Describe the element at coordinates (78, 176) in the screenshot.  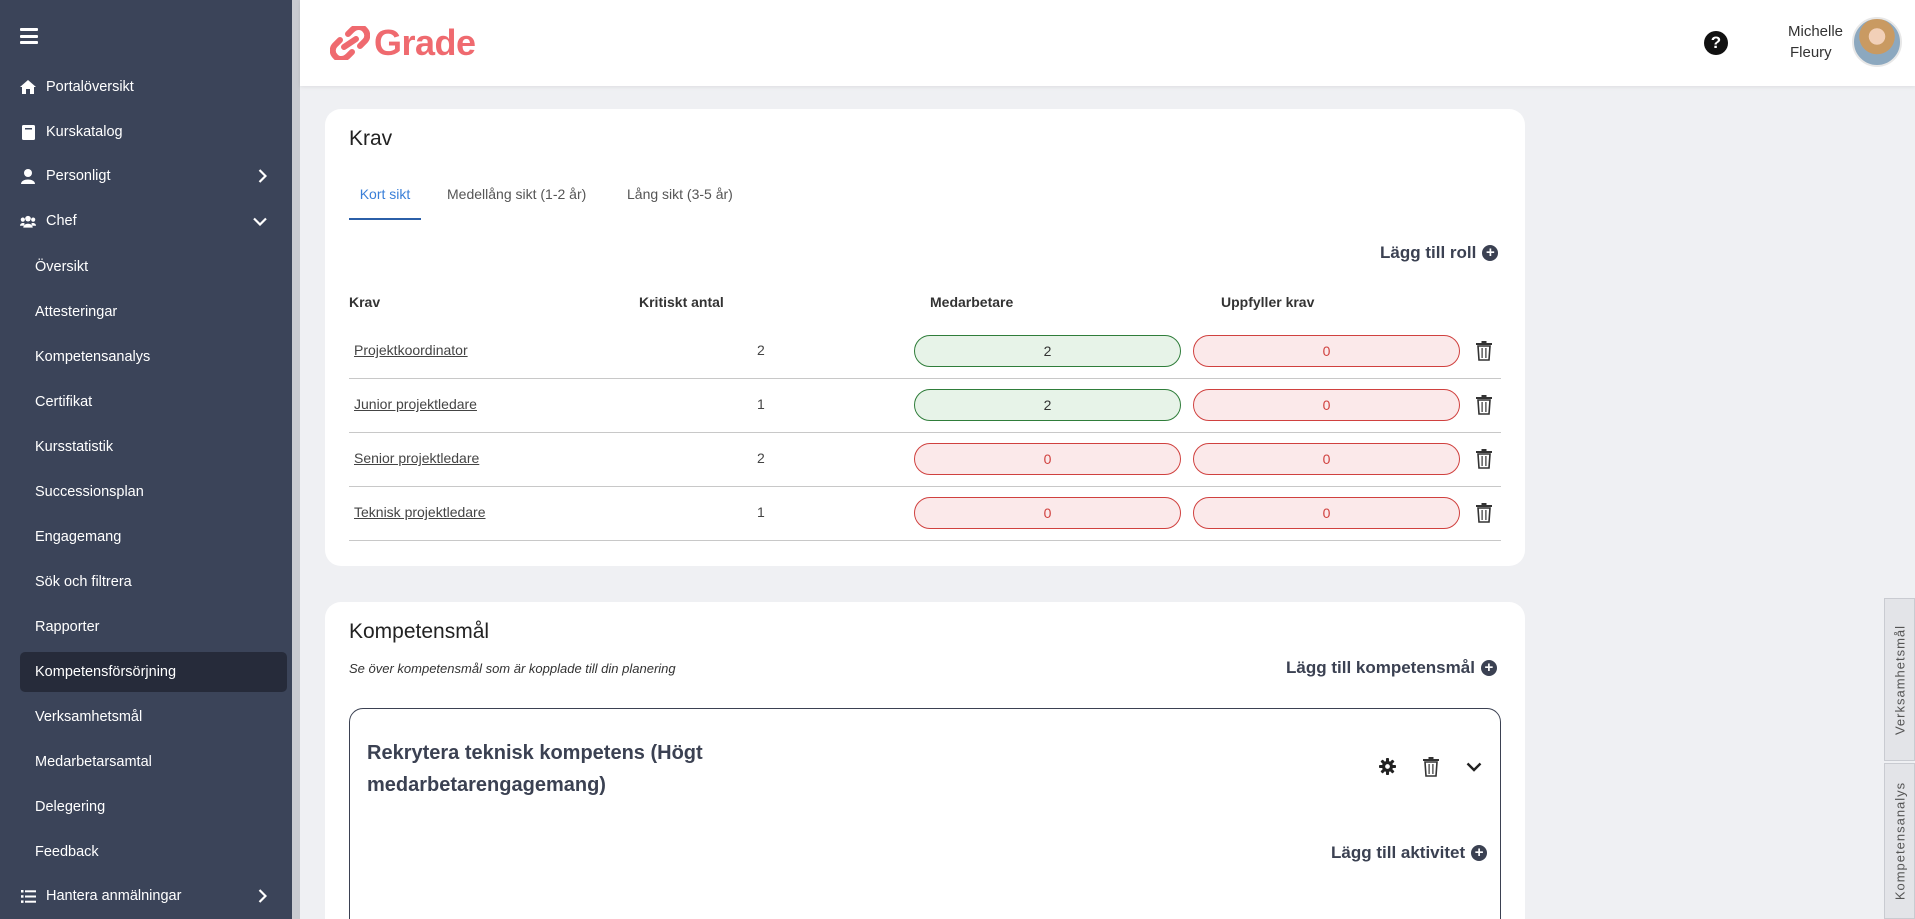
I see `sidebar-item-label: Personligt` at that location.